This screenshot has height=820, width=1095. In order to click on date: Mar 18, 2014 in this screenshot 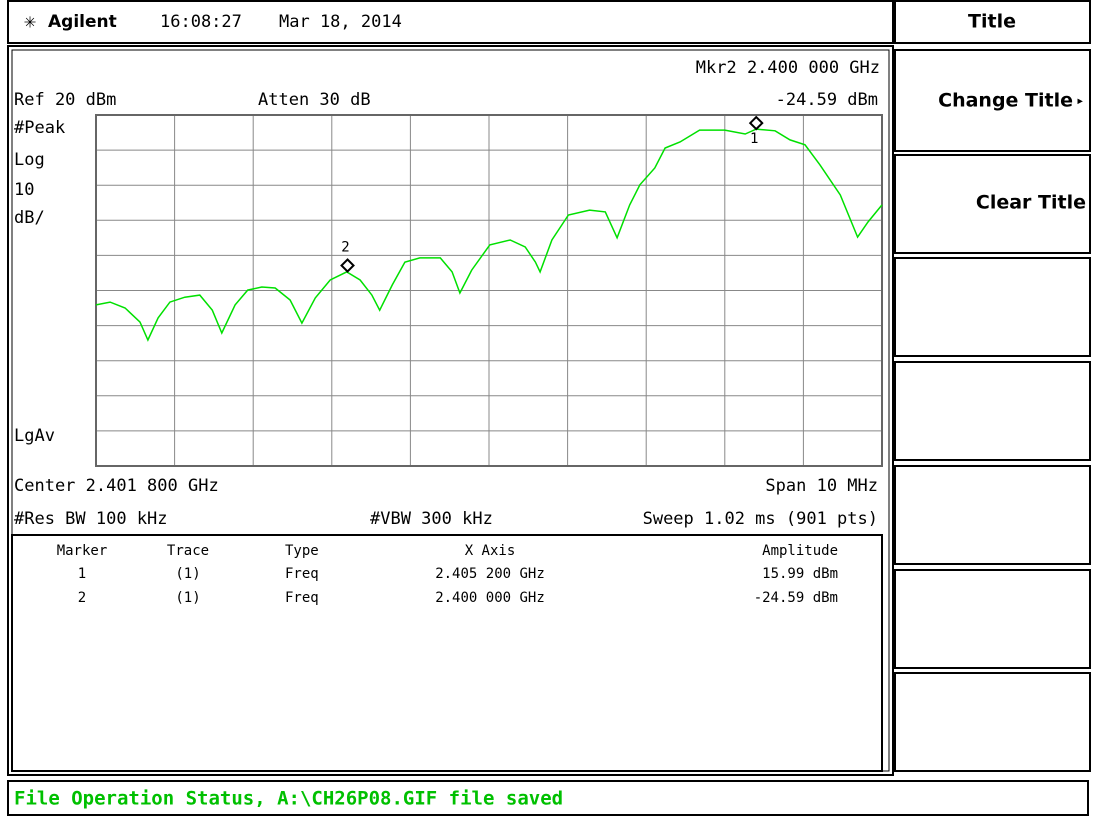, I will do `click(340, 22)`.